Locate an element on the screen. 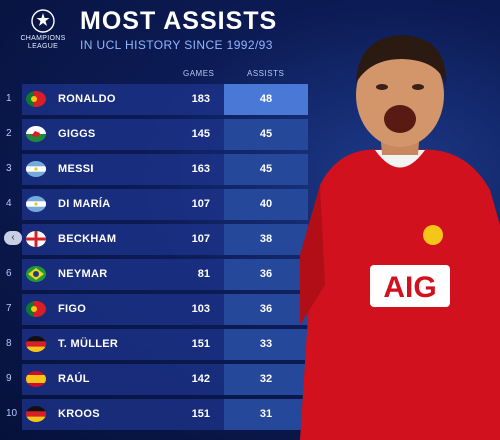  games-column-header: GAMES is located at coordinates (199, 73).